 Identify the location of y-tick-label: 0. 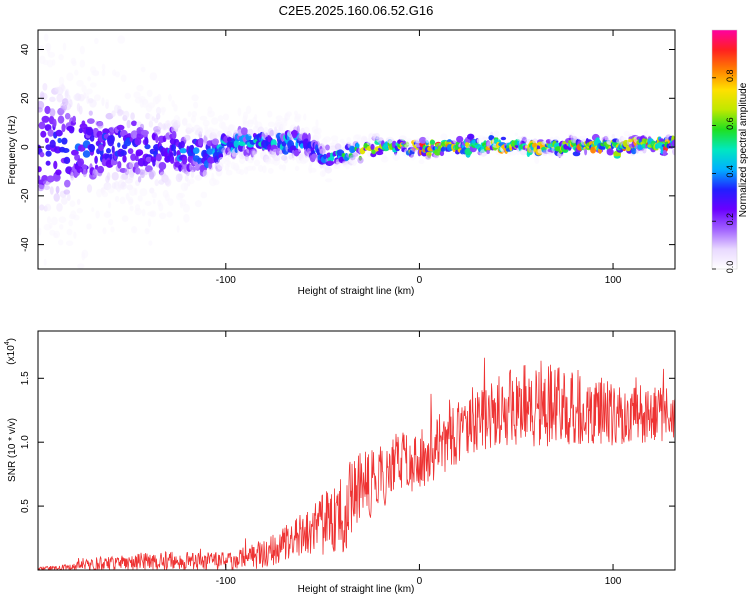
(25, 147).